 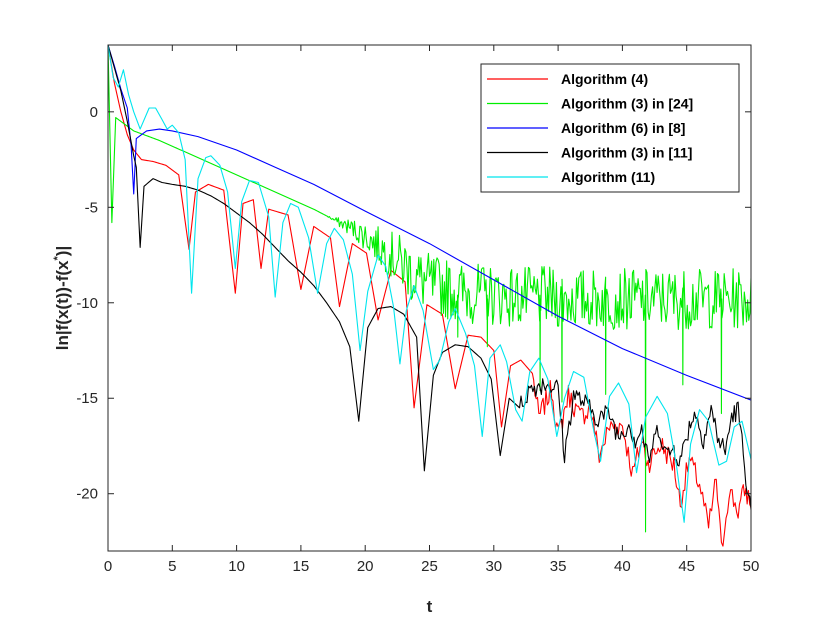 I want to click on x-tick-label: 10, so click(x=236, y=566).